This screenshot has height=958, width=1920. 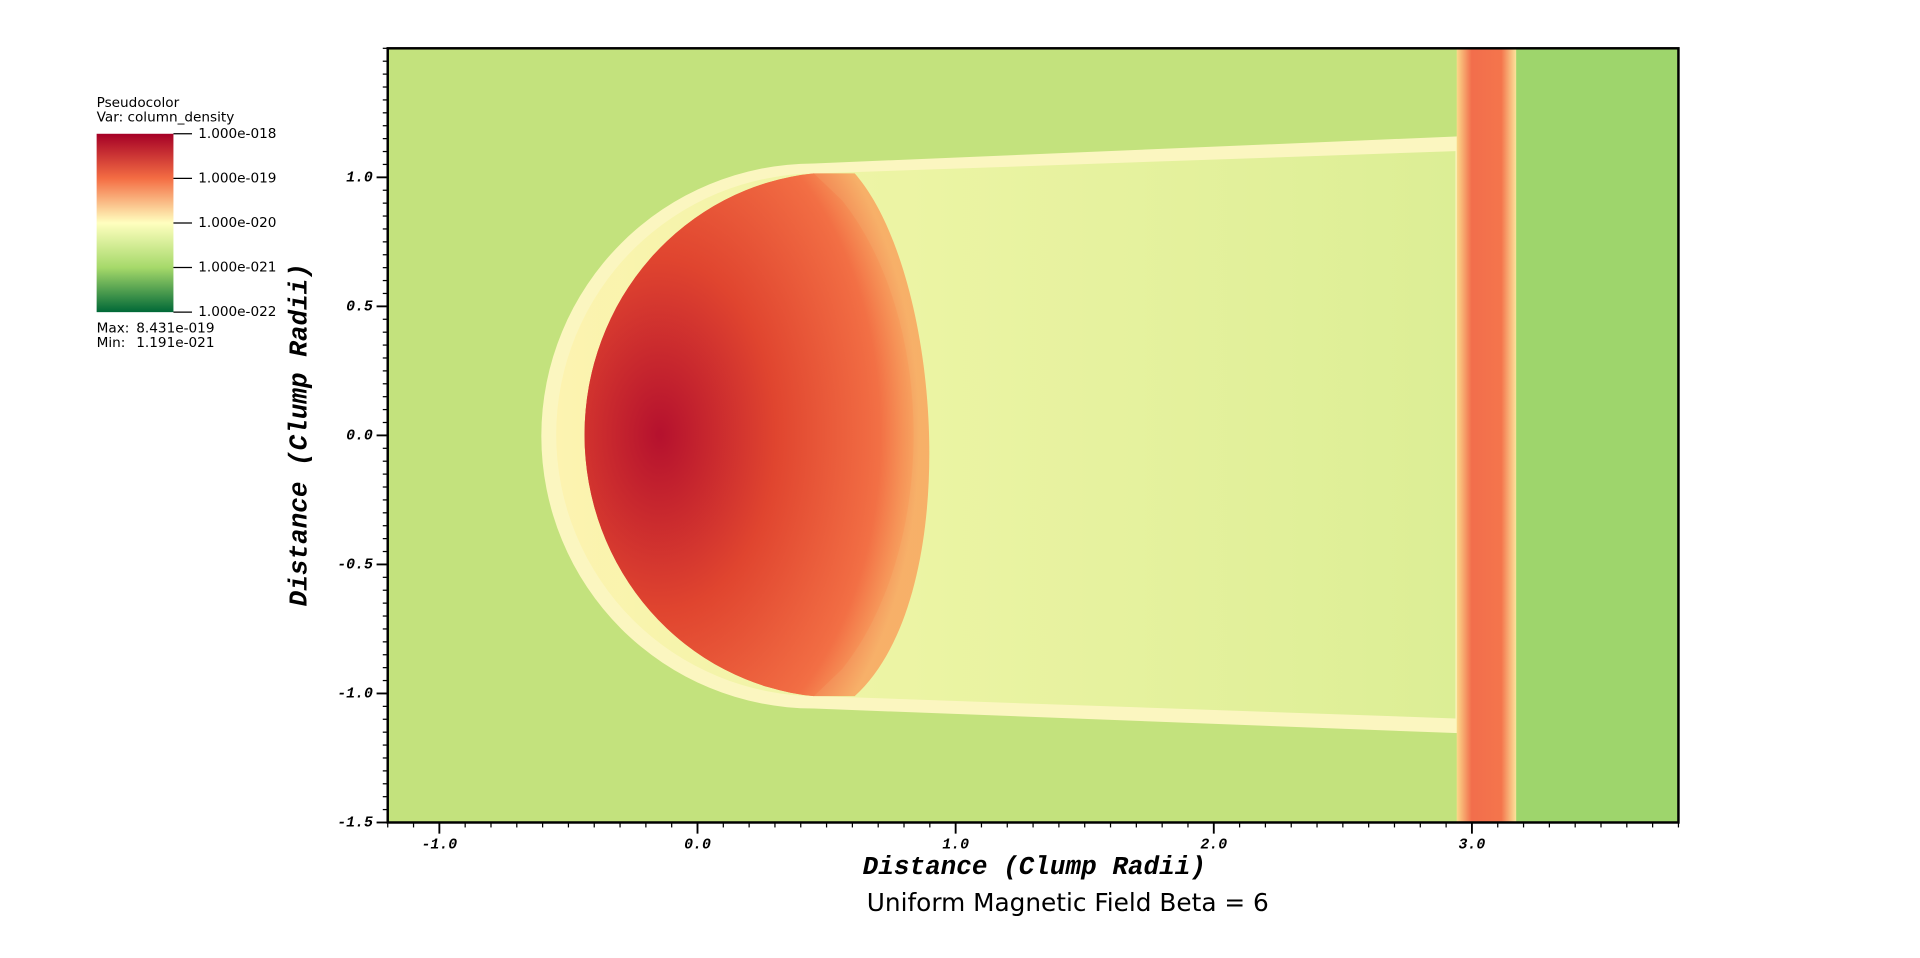 I want to click on colorbar-tick-label: 1.000e-021, so click(x=237, y=268).